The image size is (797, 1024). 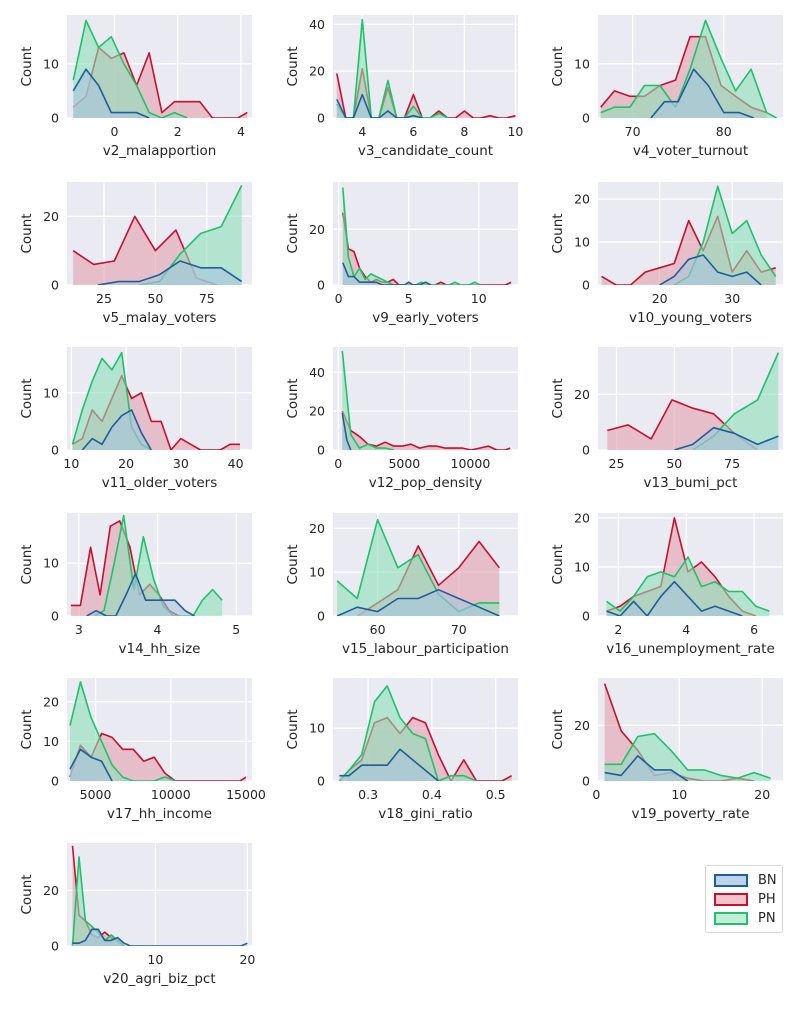 I want to click on subplot-v10_young_voters: 20 30 0 10 20 v10_young_voters Count, so click(x=666, y=254).